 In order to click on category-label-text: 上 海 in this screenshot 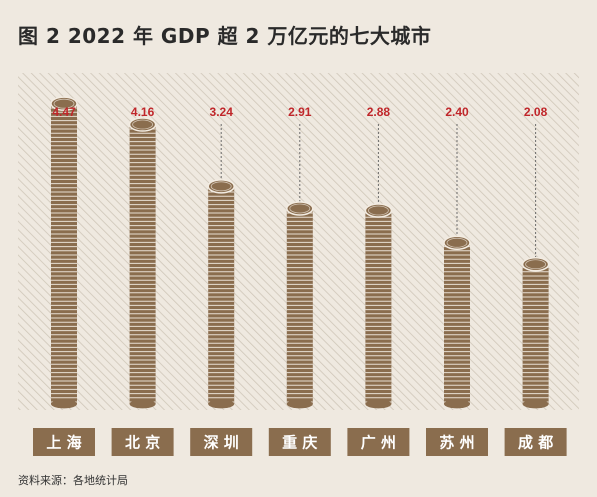, I will do `click(63, 443)`.